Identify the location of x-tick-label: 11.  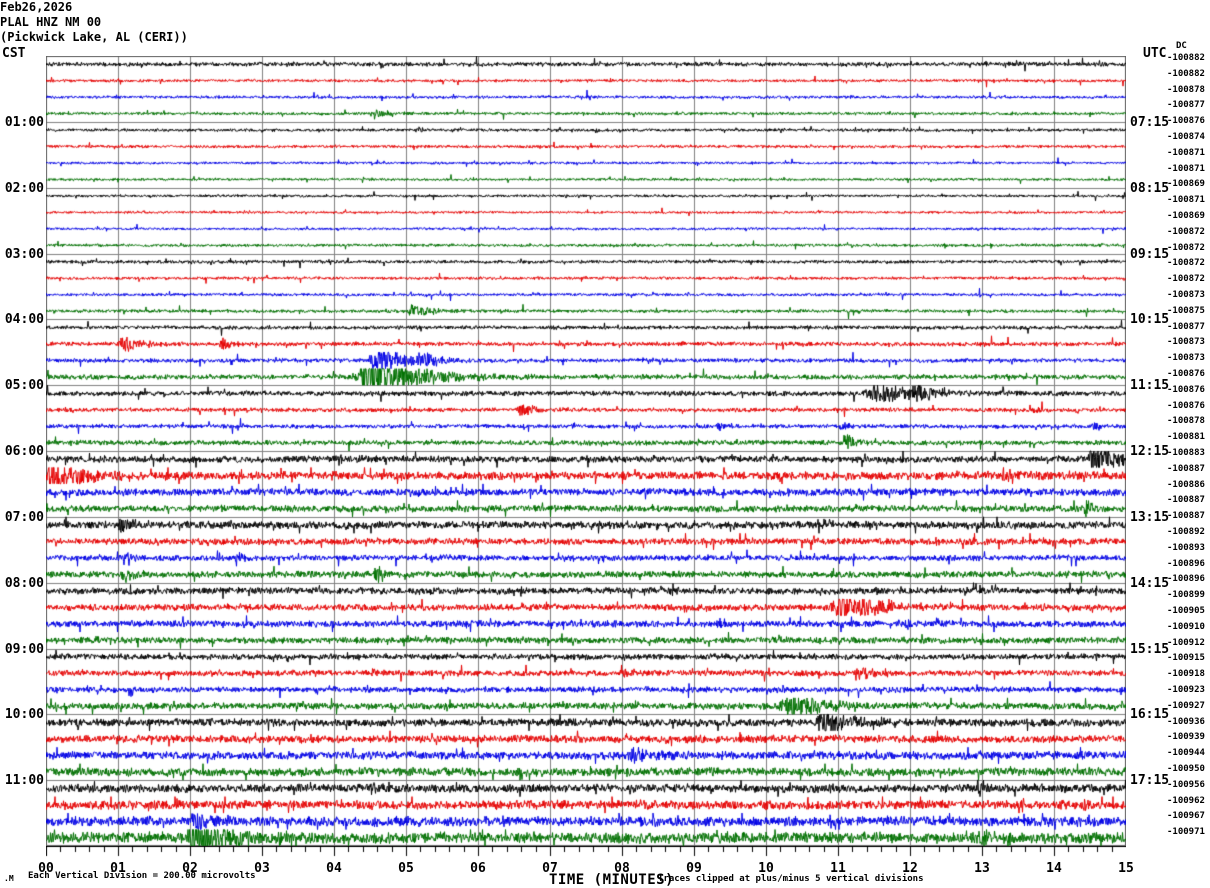
(838, 868).